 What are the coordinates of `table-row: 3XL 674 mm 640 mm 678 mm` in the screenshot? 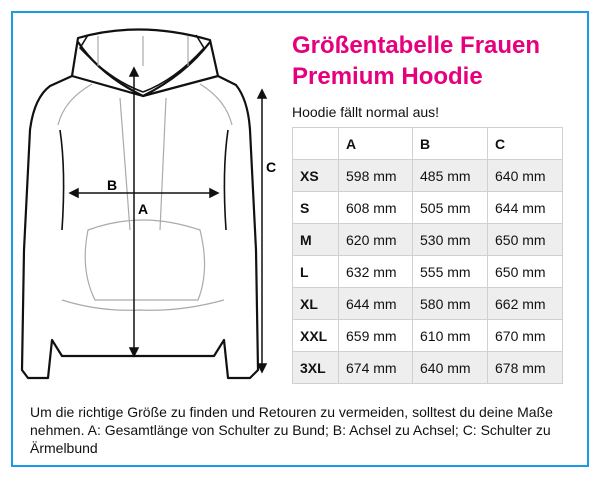 It's located at (427, 367).